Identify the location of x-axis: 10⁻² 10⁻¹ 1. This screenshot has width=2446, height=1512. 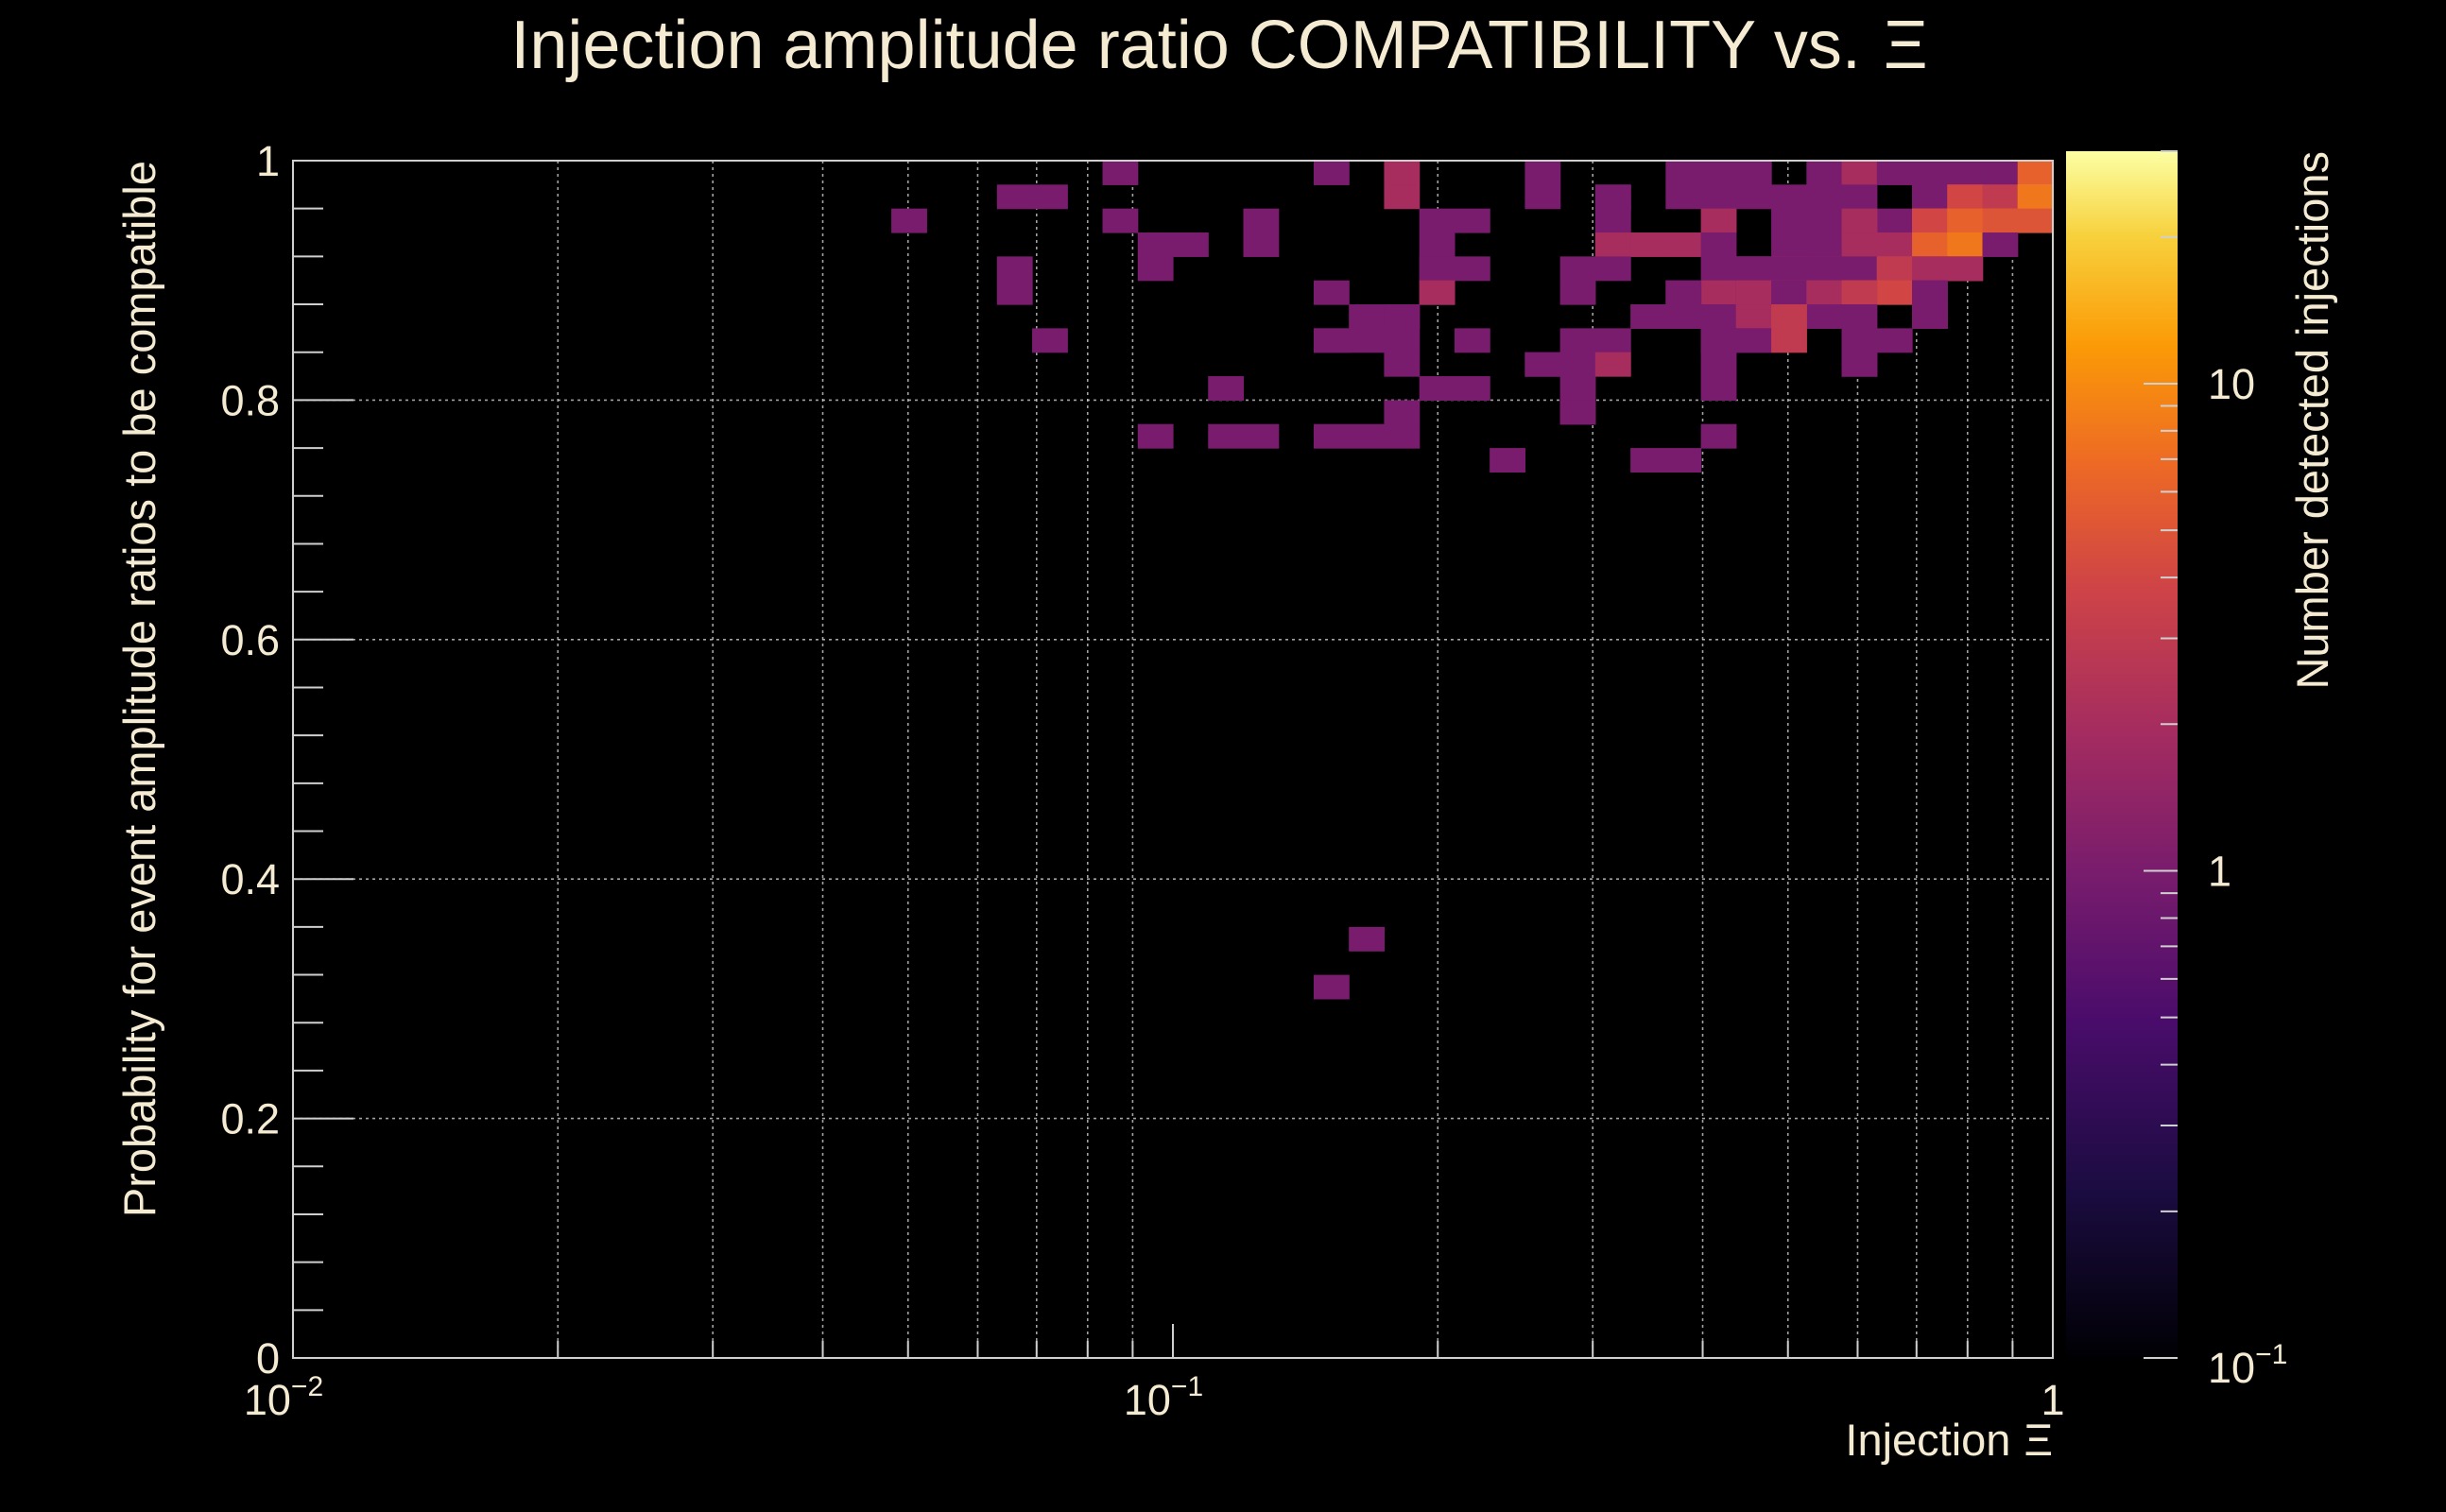
(1154, 1374).